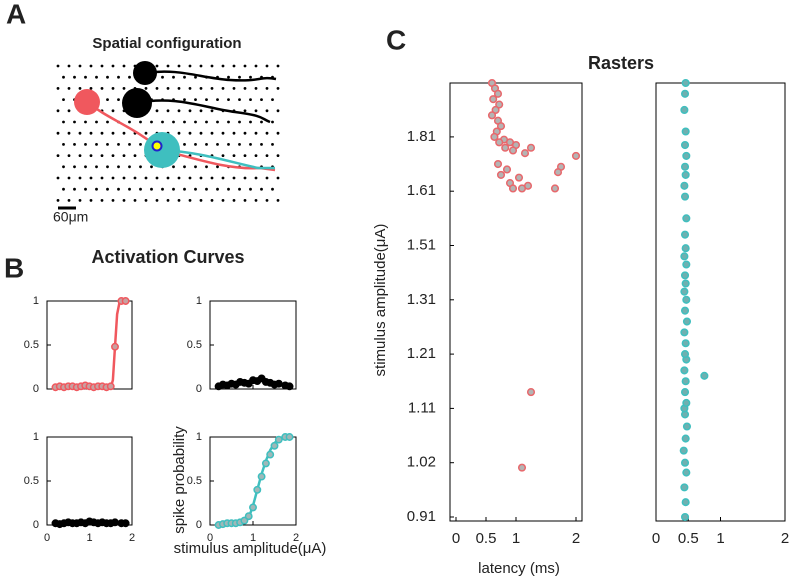 This screenshot has height=579, width=792. I want to click on chart-title: Rasters, so click(621, 63).